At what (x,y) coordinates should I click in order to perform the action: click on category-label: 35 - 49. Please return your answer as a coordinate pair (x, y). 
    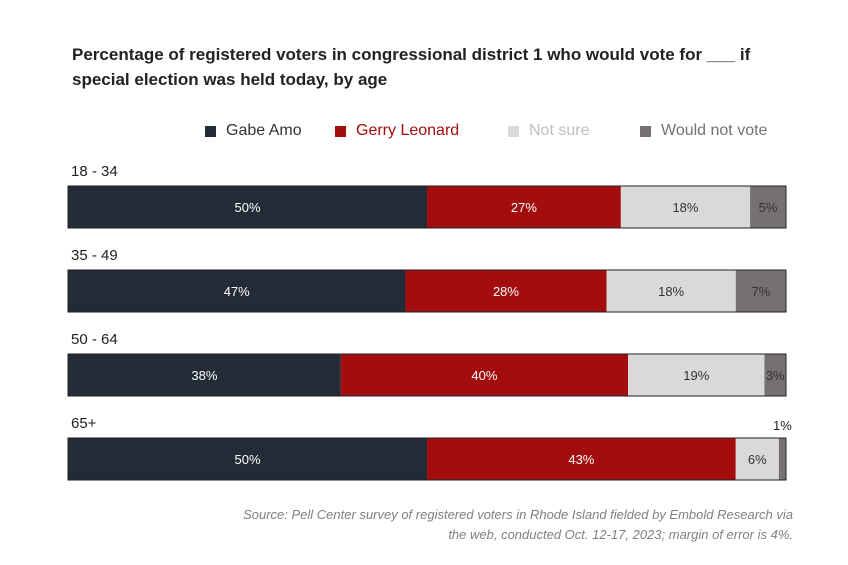
    Looking at the image, I should click on (94, 255).